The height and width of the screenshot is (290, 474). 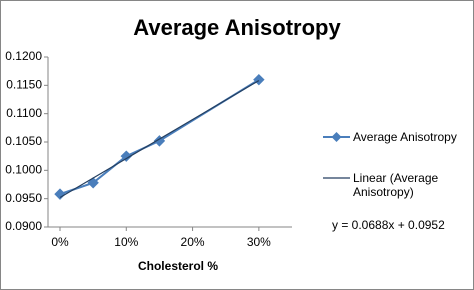 I want to click on y-tick-label: 0.1000, so click(x=23, y=170).